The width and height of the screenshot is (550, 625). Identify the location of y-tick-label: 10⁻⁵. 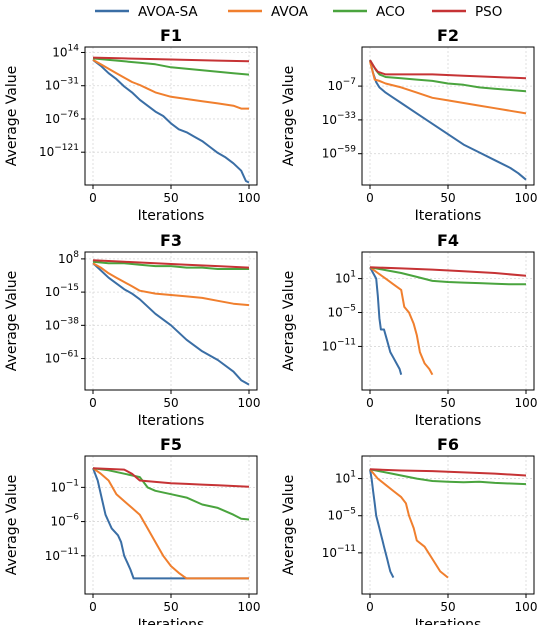
(341, 312).